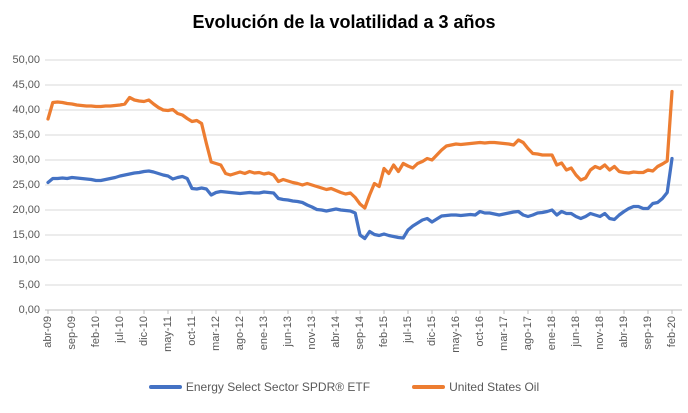 The image size is (688, 413). What do you see at coordinates (168, 334) in the screenshot?
I see `x-axis-tick-label: may-11` at bounding box center [168, 334].